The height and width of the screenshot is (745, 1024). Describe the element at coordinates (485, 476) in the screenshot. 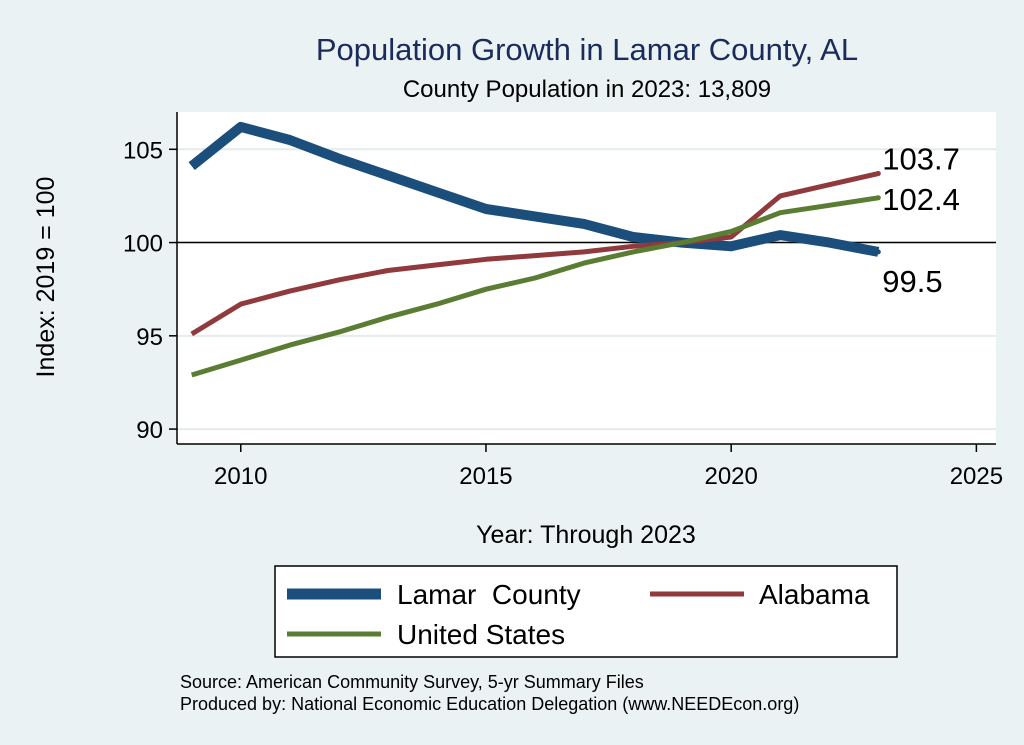

I see `x-tick-label-2015: 2015` at that location.